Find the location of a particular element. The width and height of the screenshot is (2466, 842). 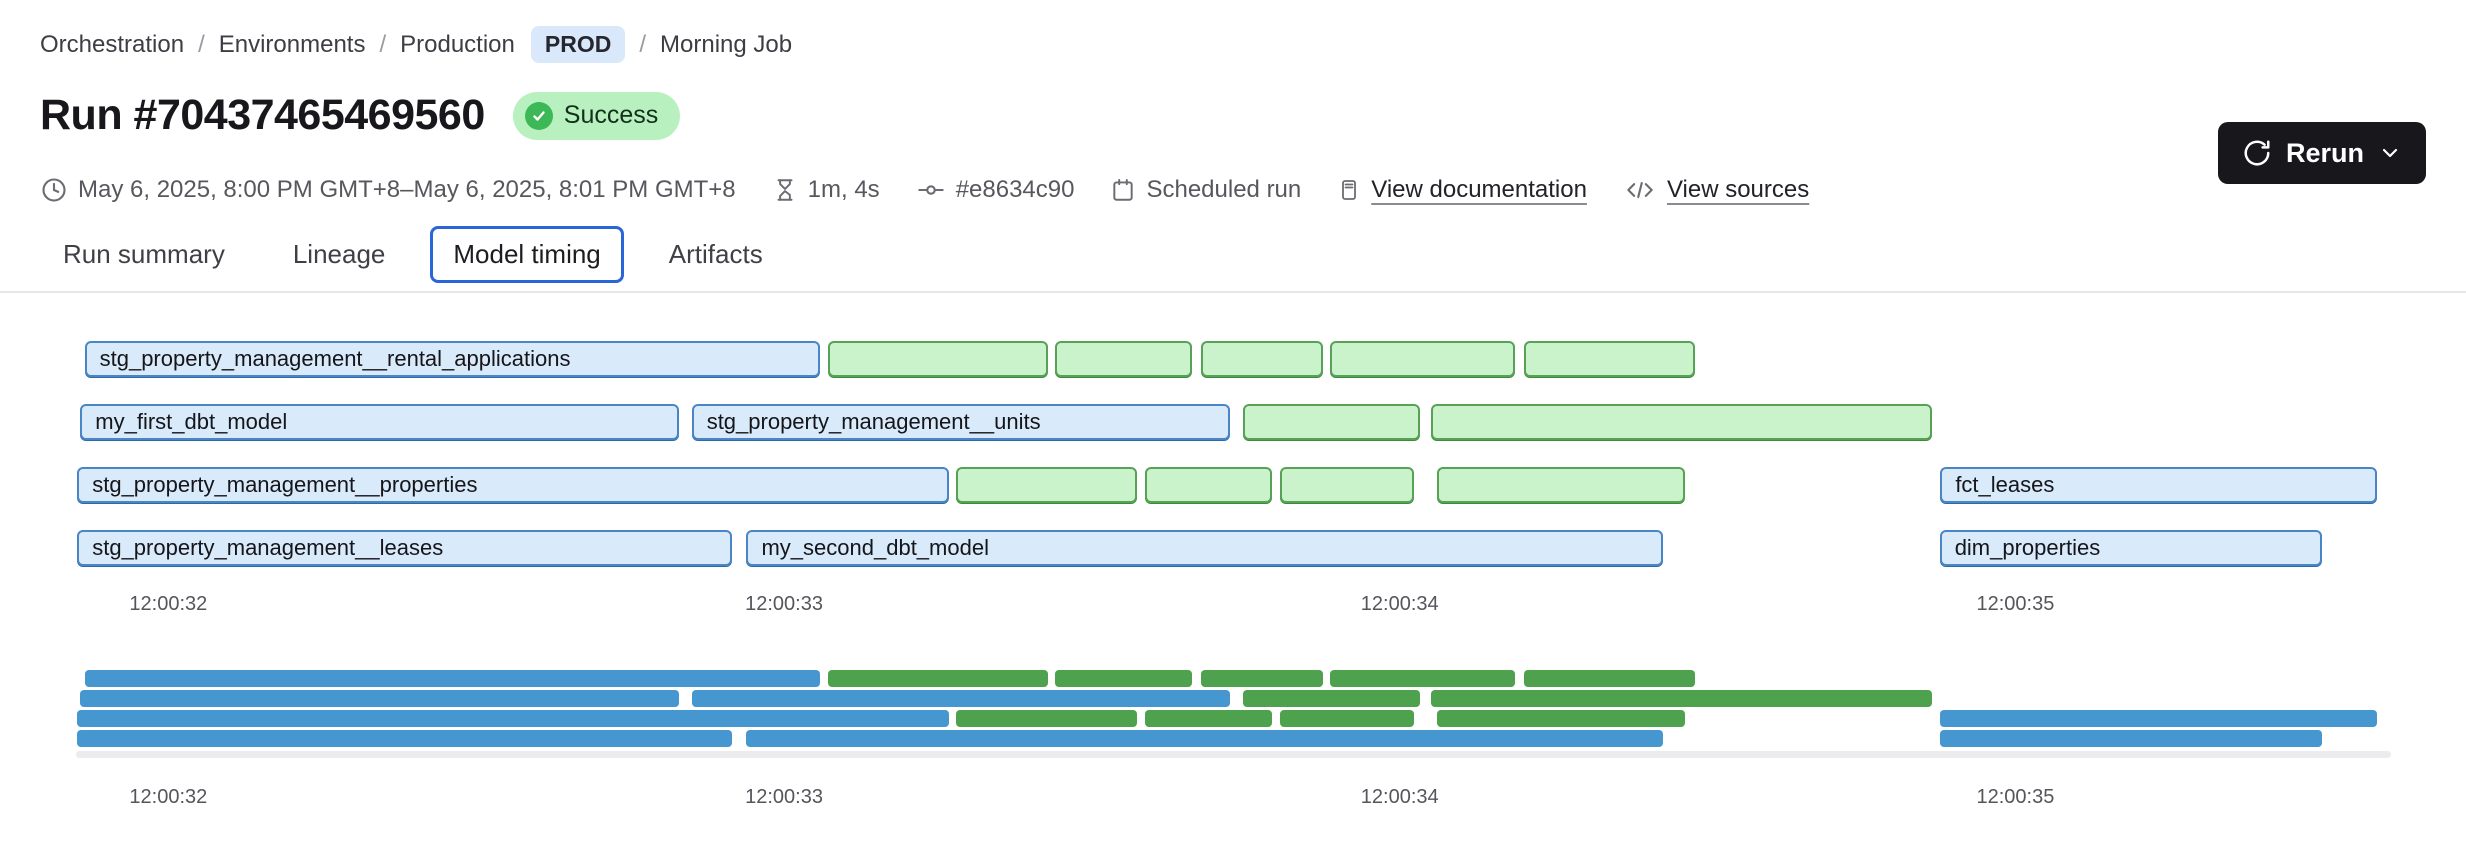

refresh-icon is located at coordinates (2257, 153).